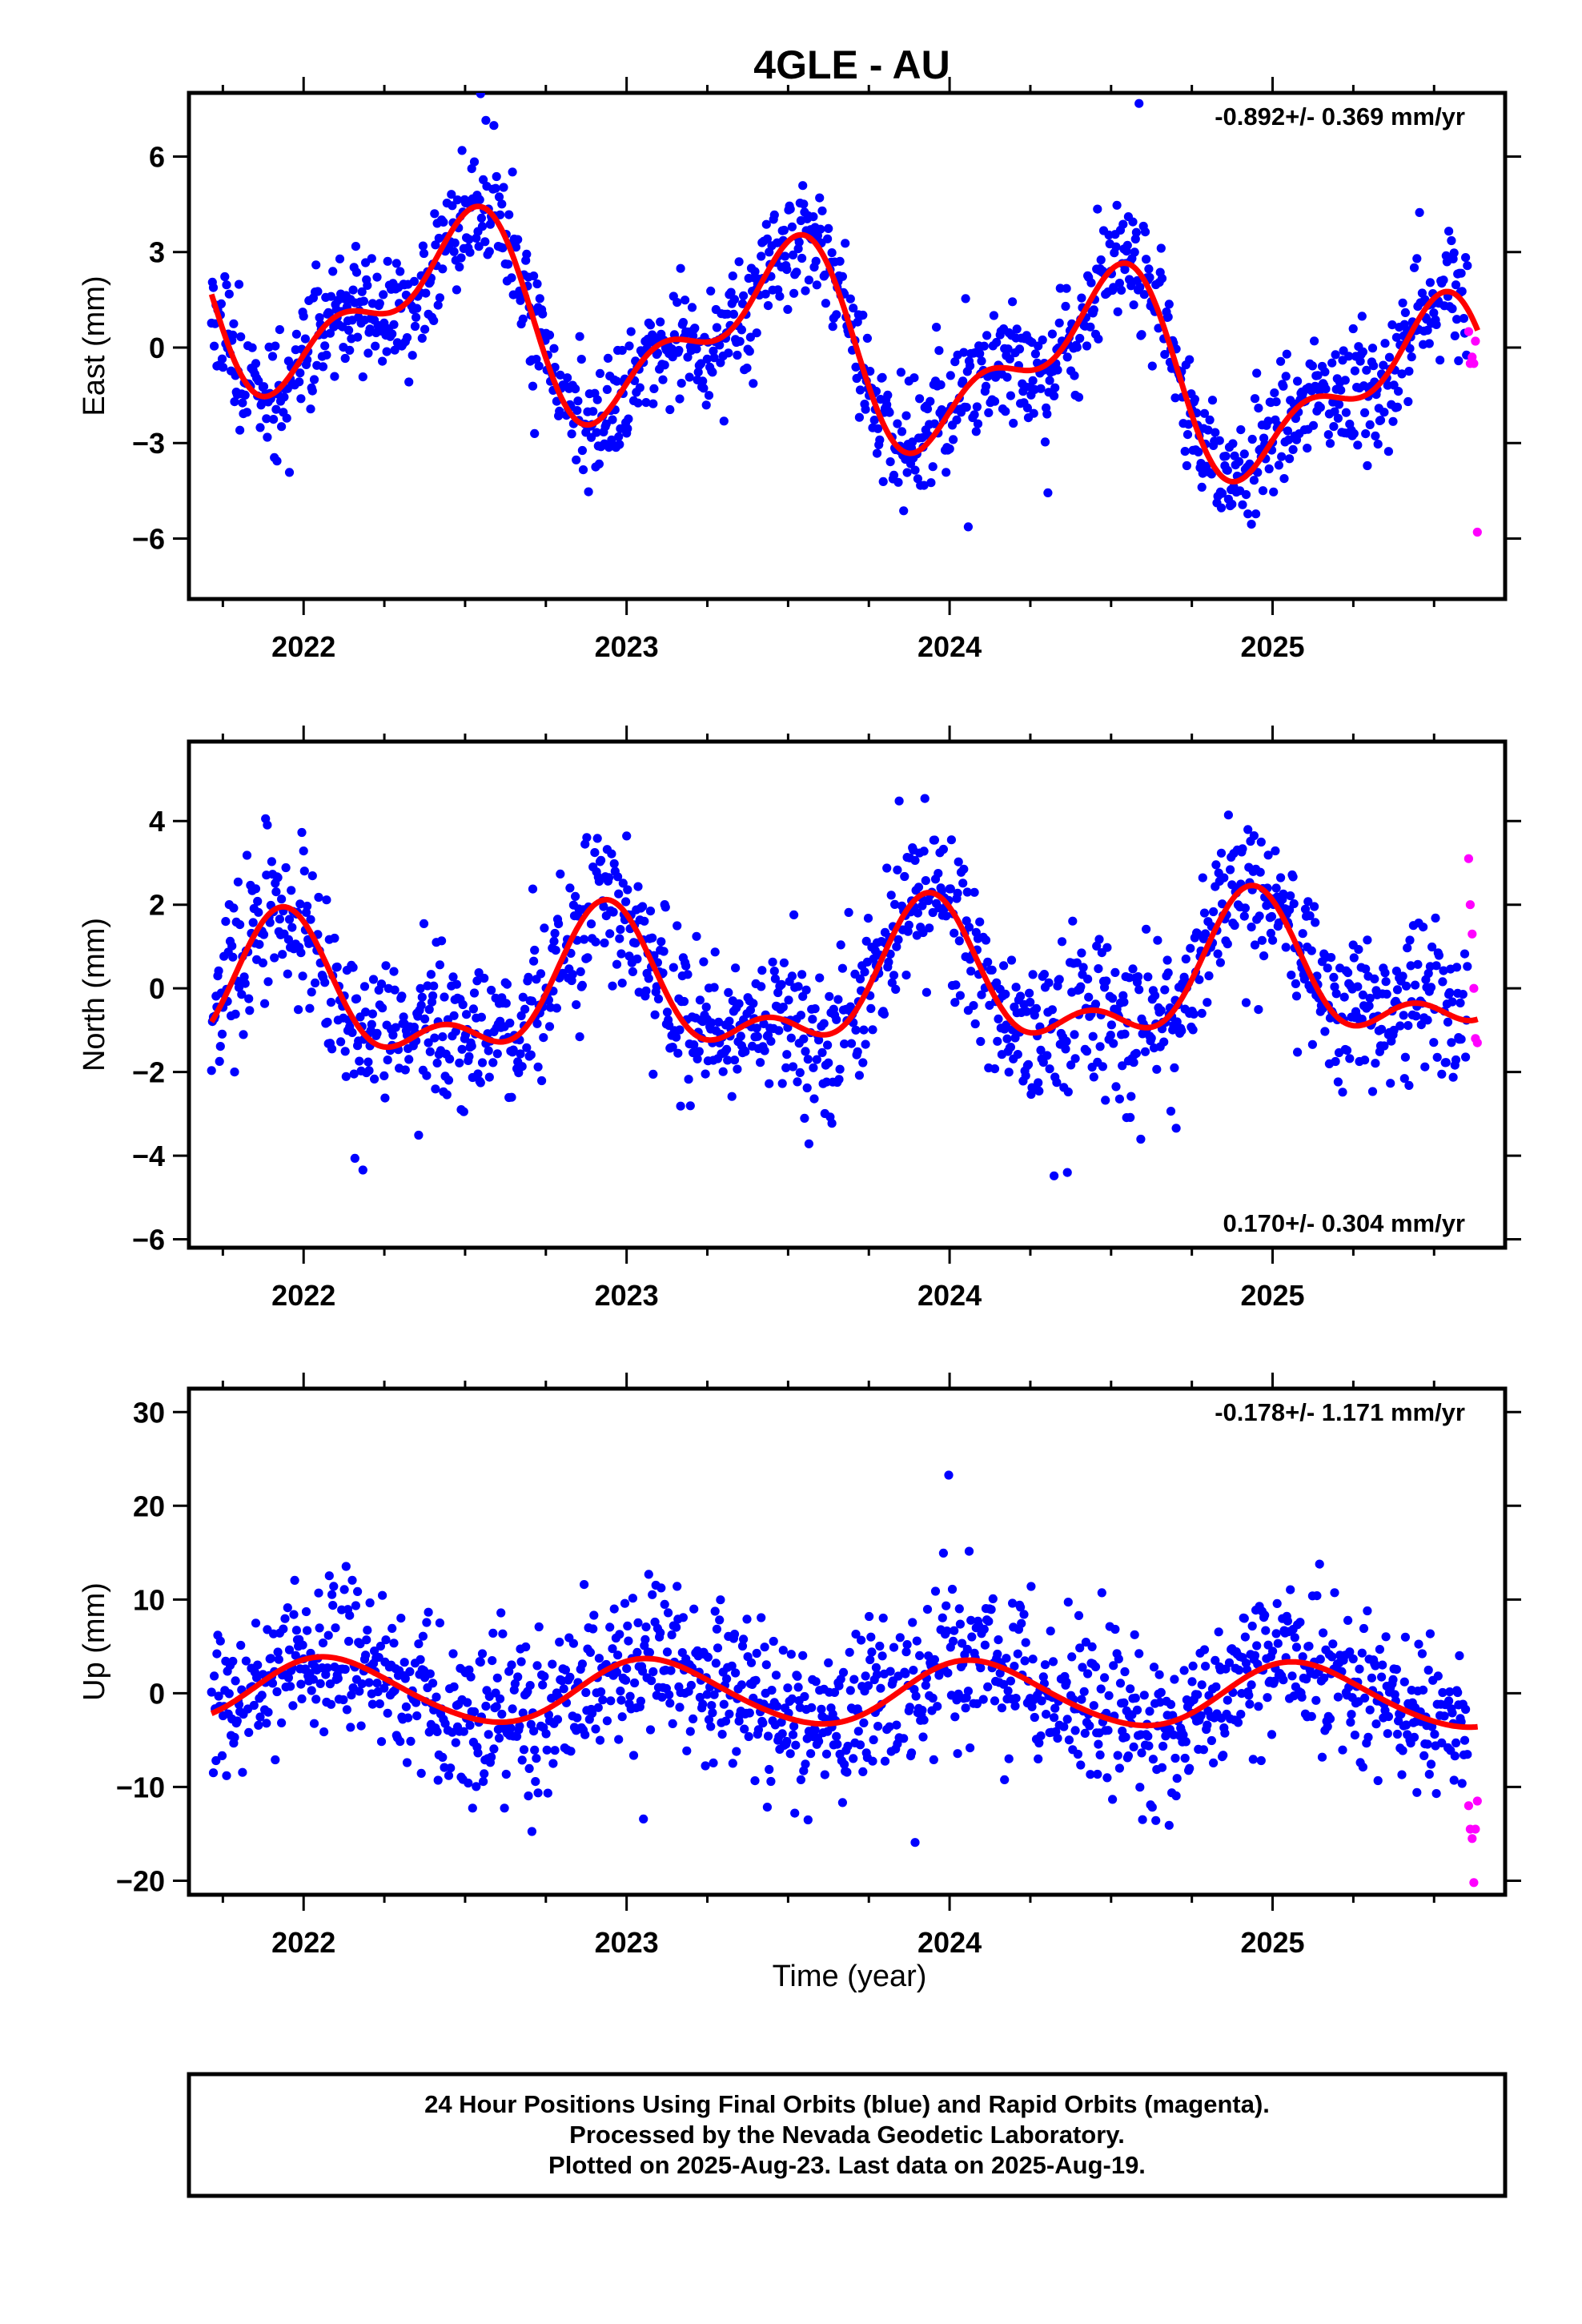  What do you see at coordinates (148, 443) in the screenshot?
I see `y-tick-label: −3` at bounding box center [148, 443].